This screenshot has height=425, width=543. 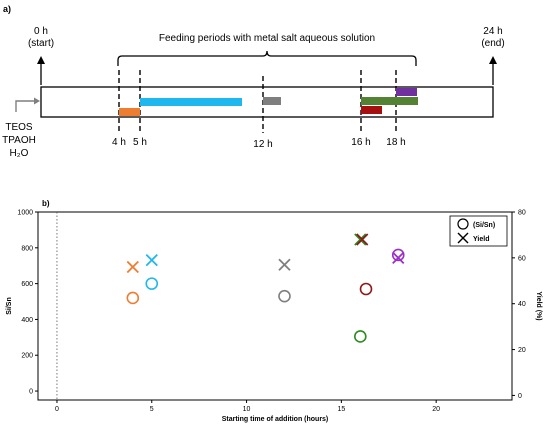 What do you see at coordinates (46, 203) in the screenshot?
I see `panel-b-label: b)` at bounding box center [46, 203].